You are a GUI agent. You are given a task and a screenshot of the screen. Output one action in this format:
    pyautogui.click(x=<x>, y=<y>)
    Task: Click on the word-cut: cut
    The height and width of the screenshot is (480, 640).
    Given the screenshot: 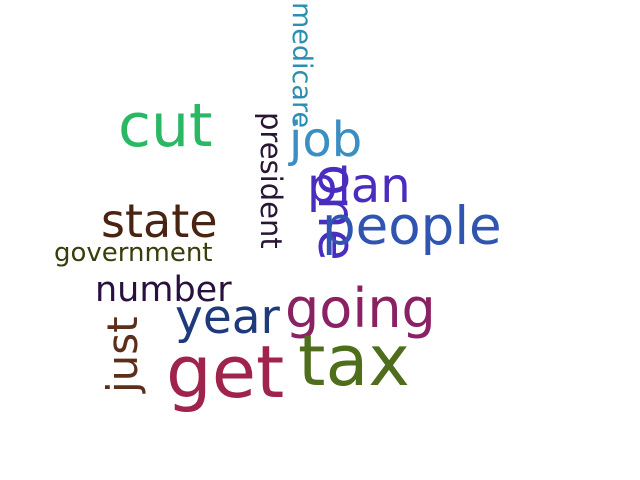 What is the action you would take?
    pyautogui.click(x=165, y=126)
    